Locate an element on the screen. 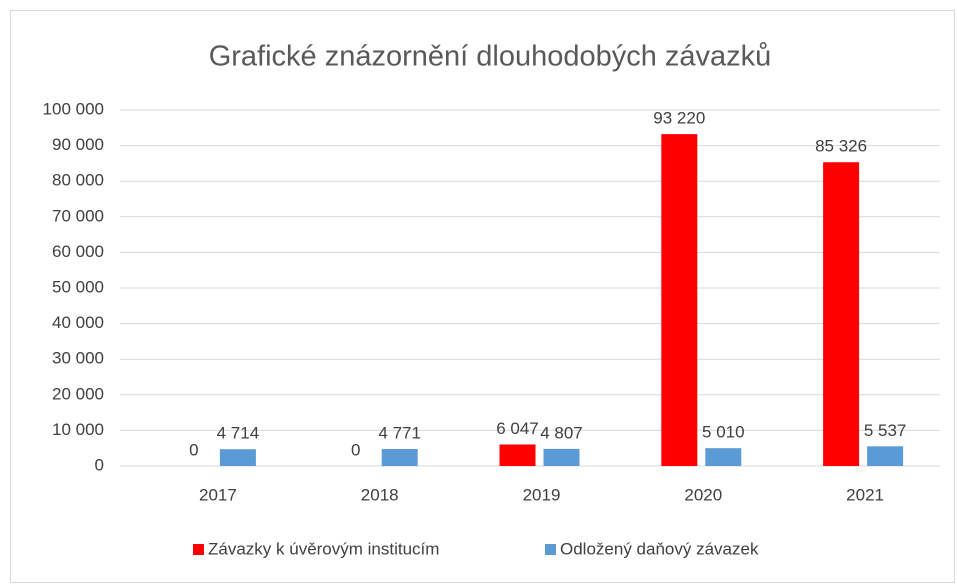 The width and height of the screenshot is (957, 585). x-tick-label: 2020 is located at coordinates (703, 494).